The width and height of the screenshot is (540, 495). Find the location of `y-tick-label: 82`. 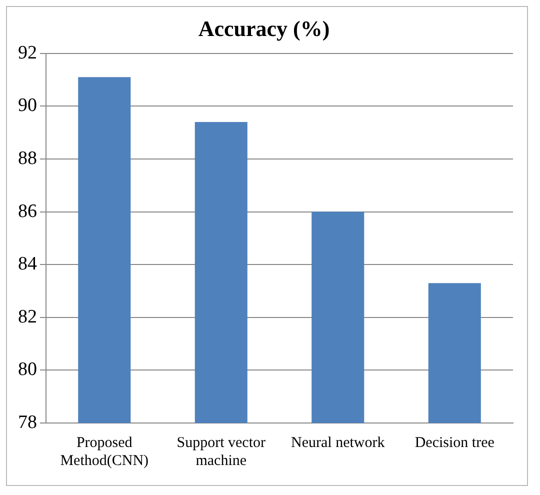

y-tick-label: 82 is located at coordinates (27, 317).